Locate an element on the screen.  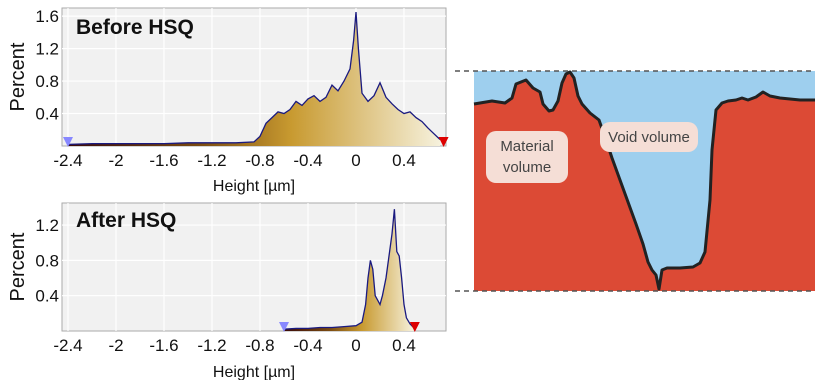
material-volume-label-line-2: volume is located at coordinates (527, 167).